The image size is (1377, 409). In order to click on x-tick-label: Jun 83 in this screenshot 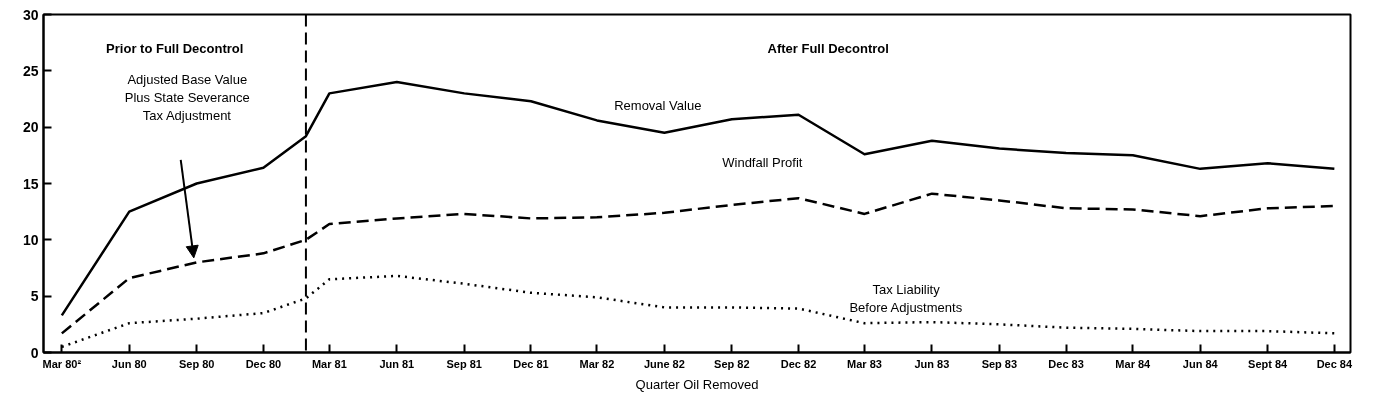, I will do `click(932, 363)`.